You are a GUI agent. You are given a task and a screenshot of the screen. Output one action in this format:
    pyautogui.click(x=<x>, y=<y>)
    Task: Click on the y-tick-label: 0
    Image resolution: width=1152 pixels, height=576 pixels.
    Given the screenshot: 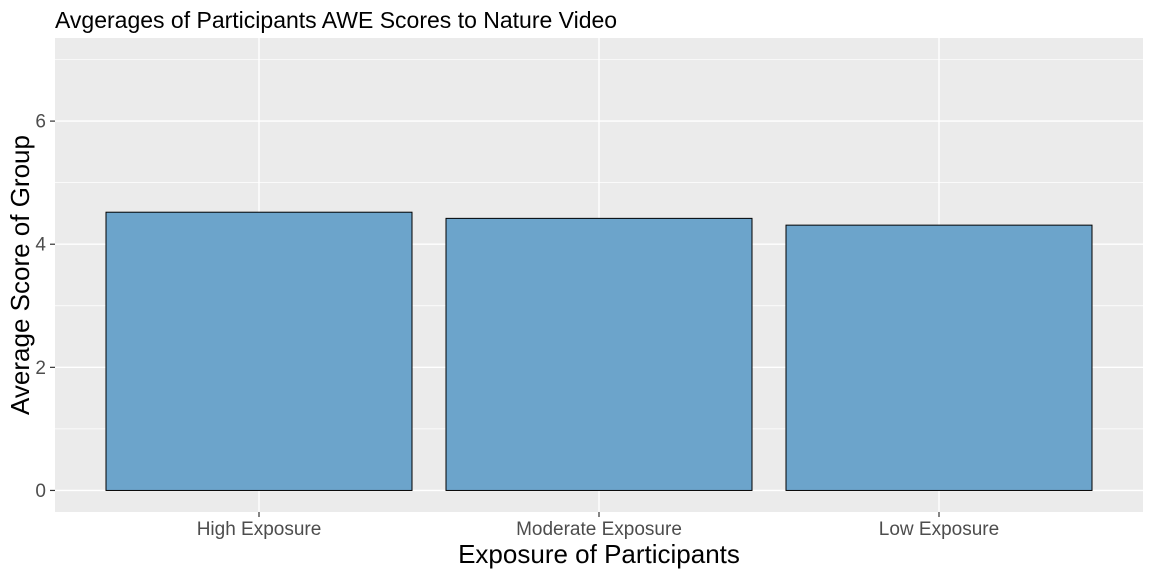 What is the action you would take?
    pyautogui.click(x=40, y=491)
    